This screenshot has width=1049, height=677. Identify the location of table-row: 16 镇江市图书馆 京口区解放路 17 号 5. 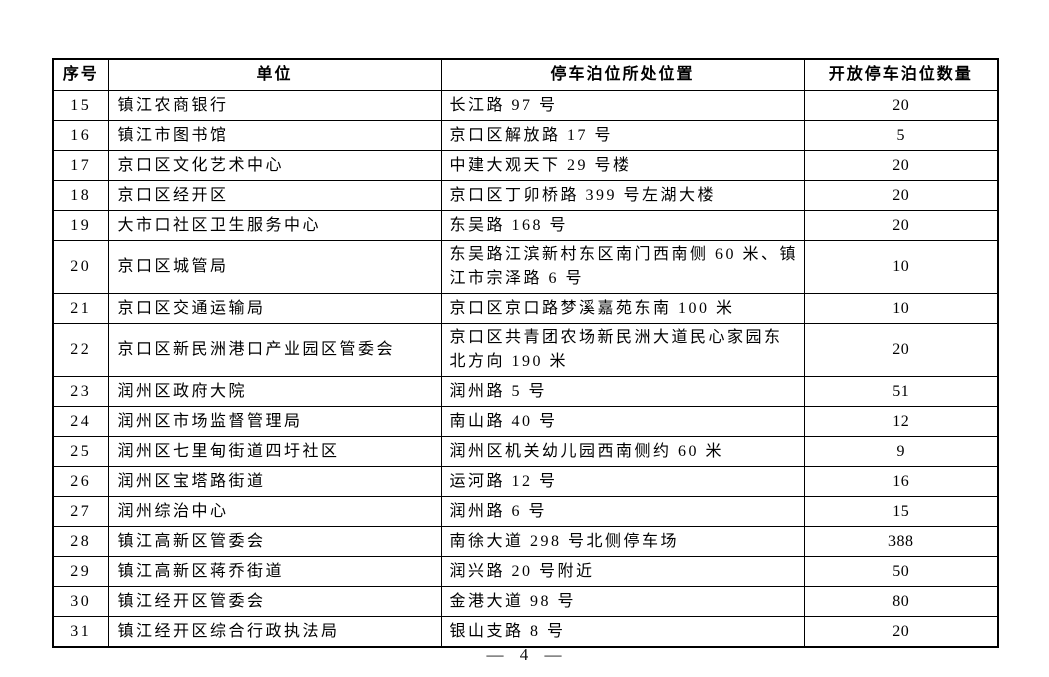
(525, 135).